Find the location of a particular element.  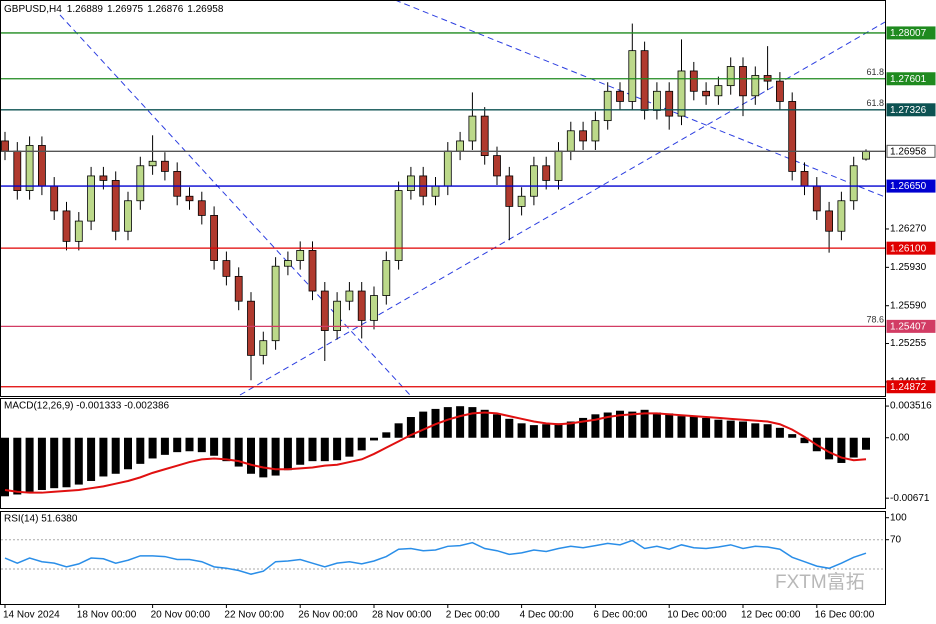

y-tick-label: 1.25590 is located at coordinates (908, 305).